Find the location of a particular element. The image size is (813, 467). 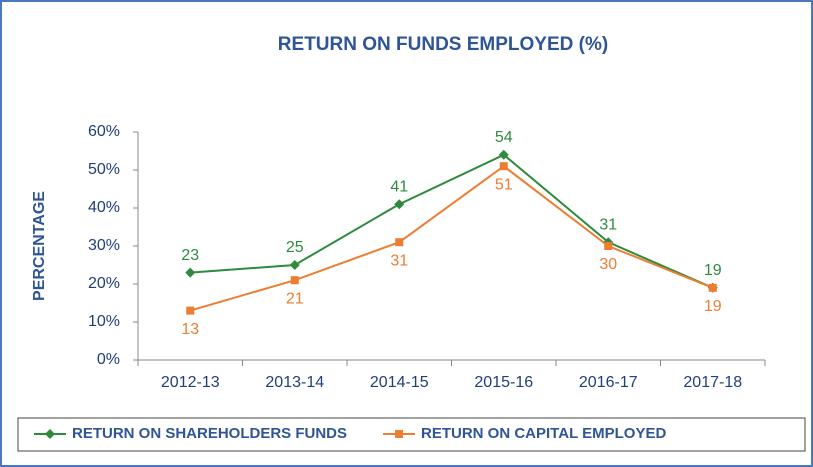

y-tick-label: 0% is located at coordinates (108, 359).